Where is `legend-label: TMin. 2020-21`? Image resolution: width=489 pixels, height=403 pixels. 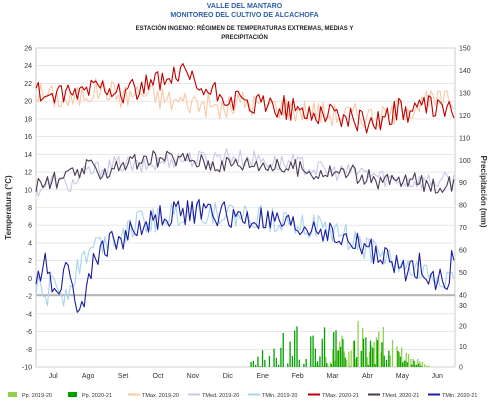 legend-label: TMin. 2020-21 is located at coordinates (459, 396).